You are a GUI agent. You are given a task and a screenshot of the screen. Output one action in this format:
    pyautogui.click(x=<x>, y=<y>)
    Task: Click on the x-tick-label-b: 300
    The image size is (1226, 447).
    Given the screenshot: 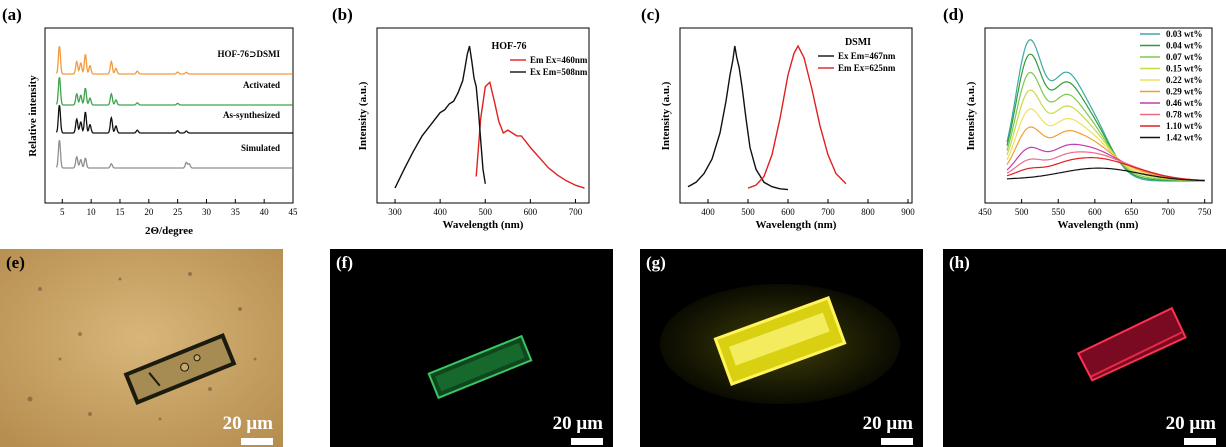 What is the action you would take?
    pyautogui.click(x=395, y=212)
    